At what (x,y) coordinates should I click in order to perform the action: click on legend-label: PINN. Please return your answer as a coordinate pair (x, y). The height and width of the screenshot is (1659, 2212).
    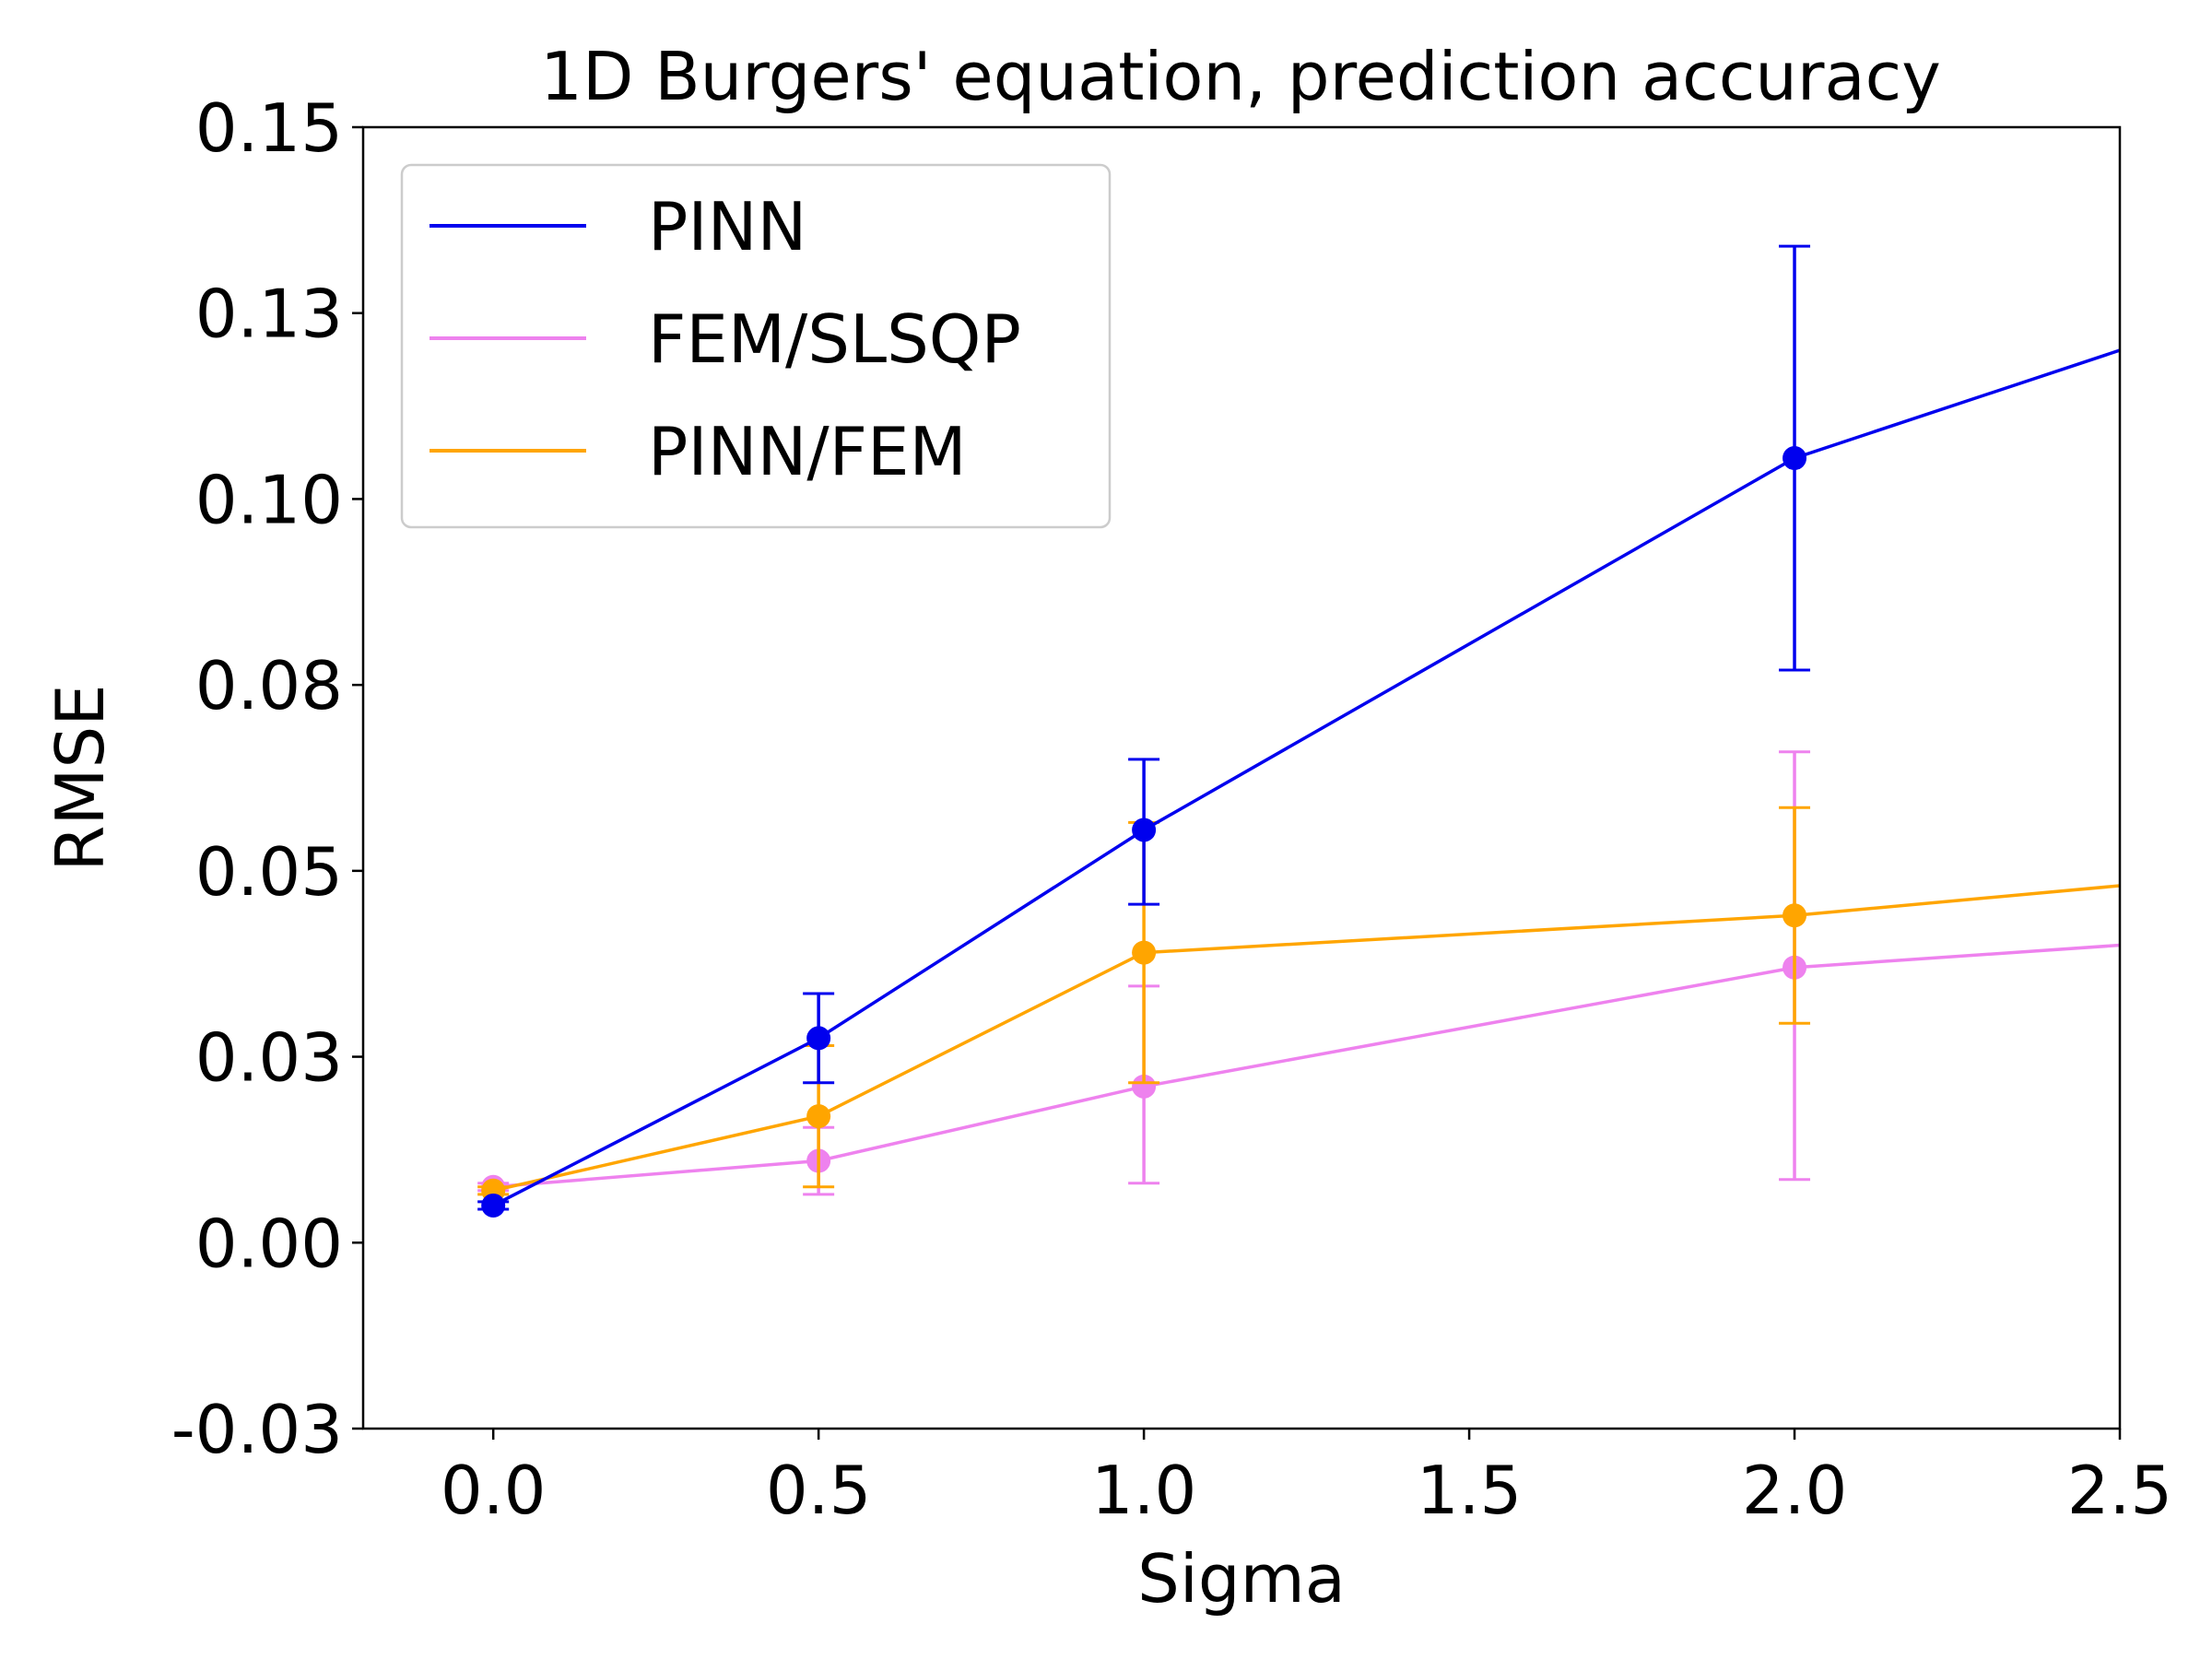
    Looking at the image, I should click on (727, 226).